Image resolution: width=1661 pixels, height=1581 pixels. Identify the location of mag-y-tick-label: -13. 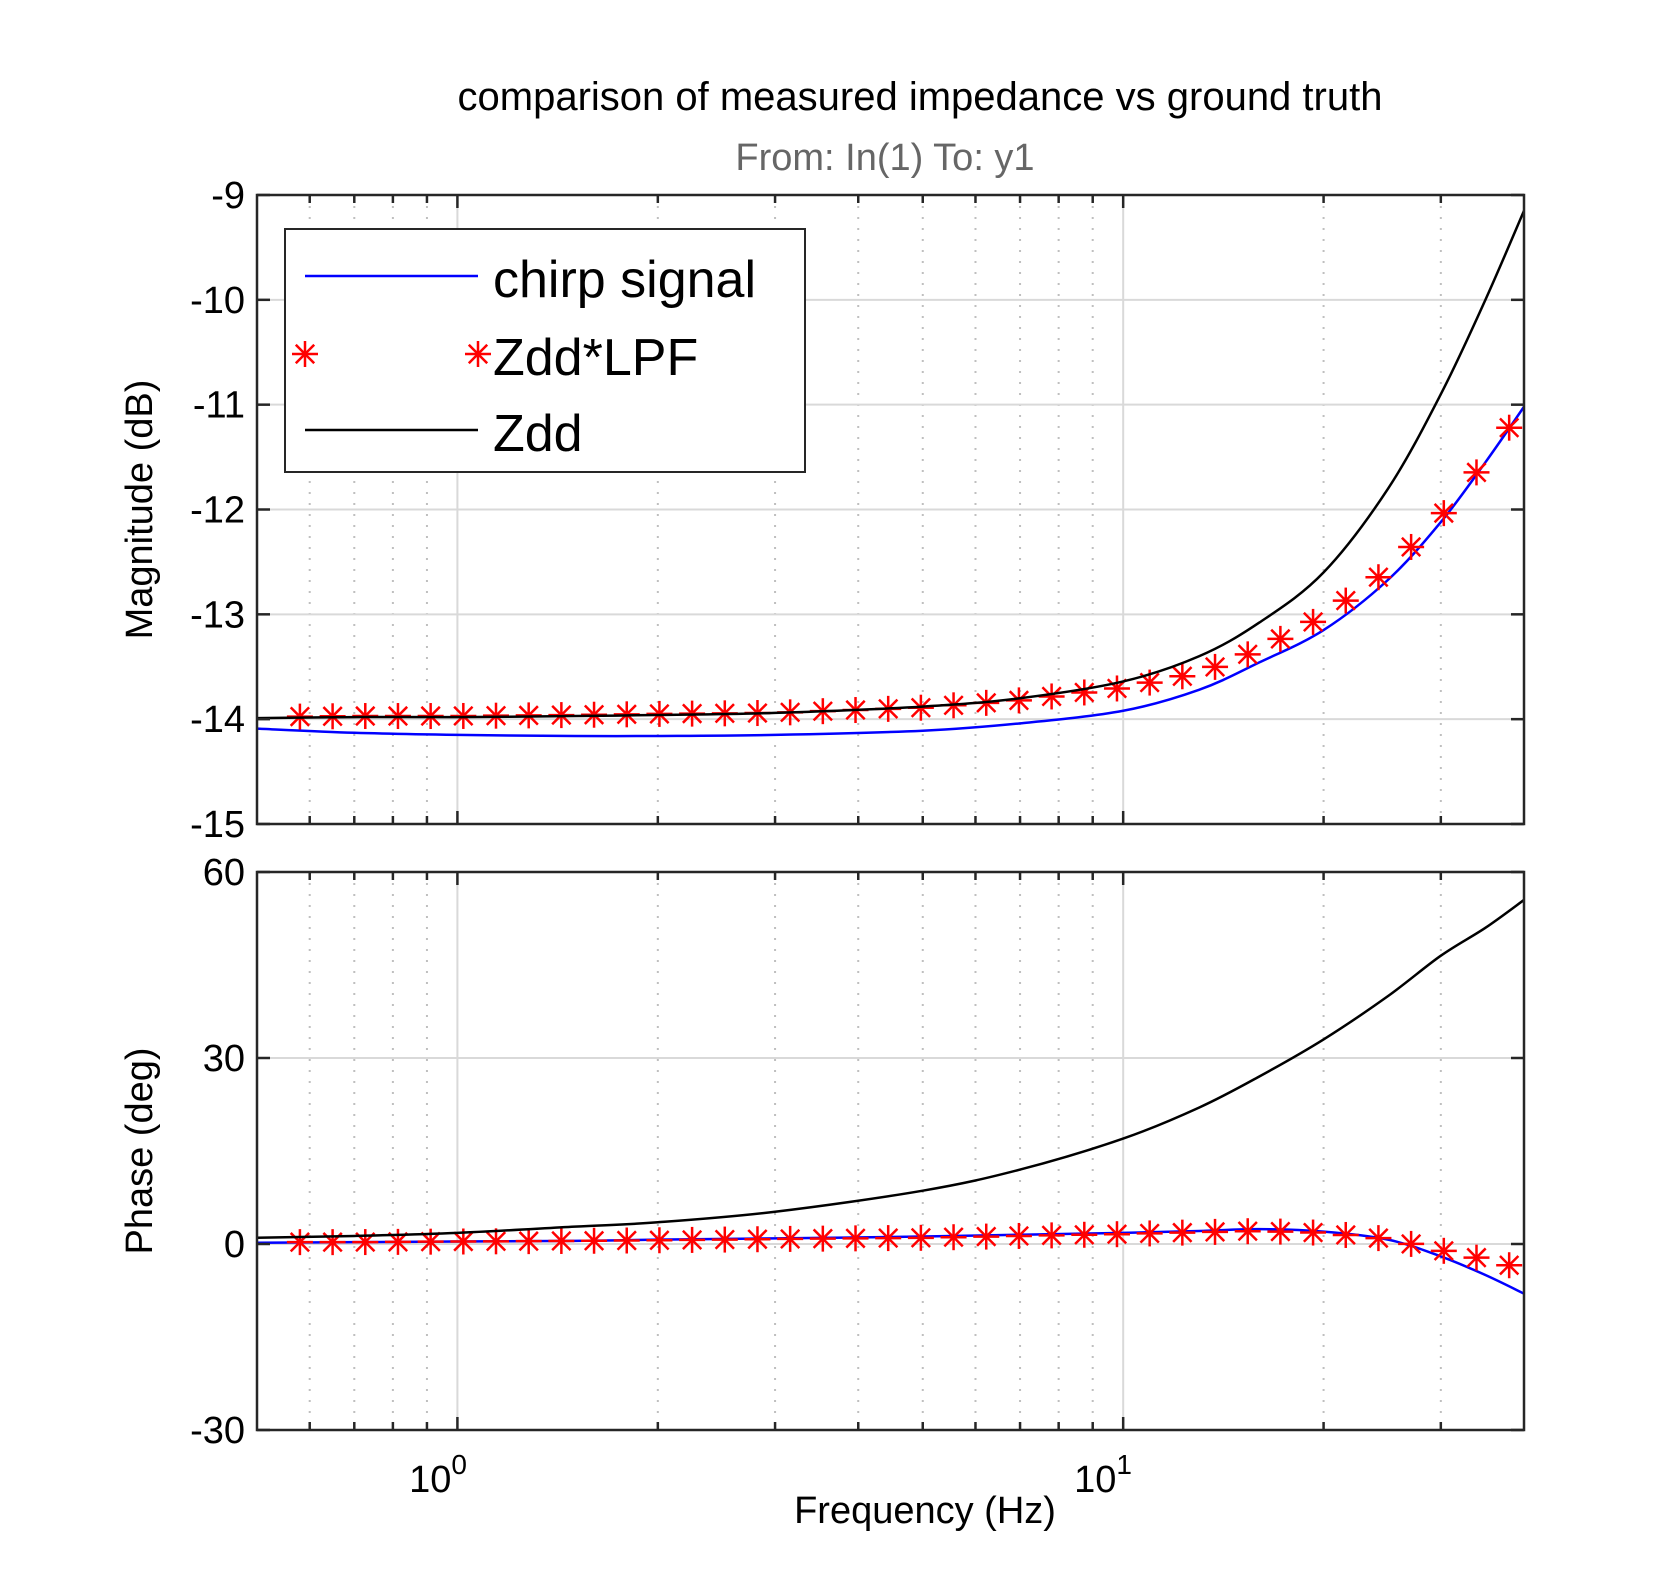
(217, 615).